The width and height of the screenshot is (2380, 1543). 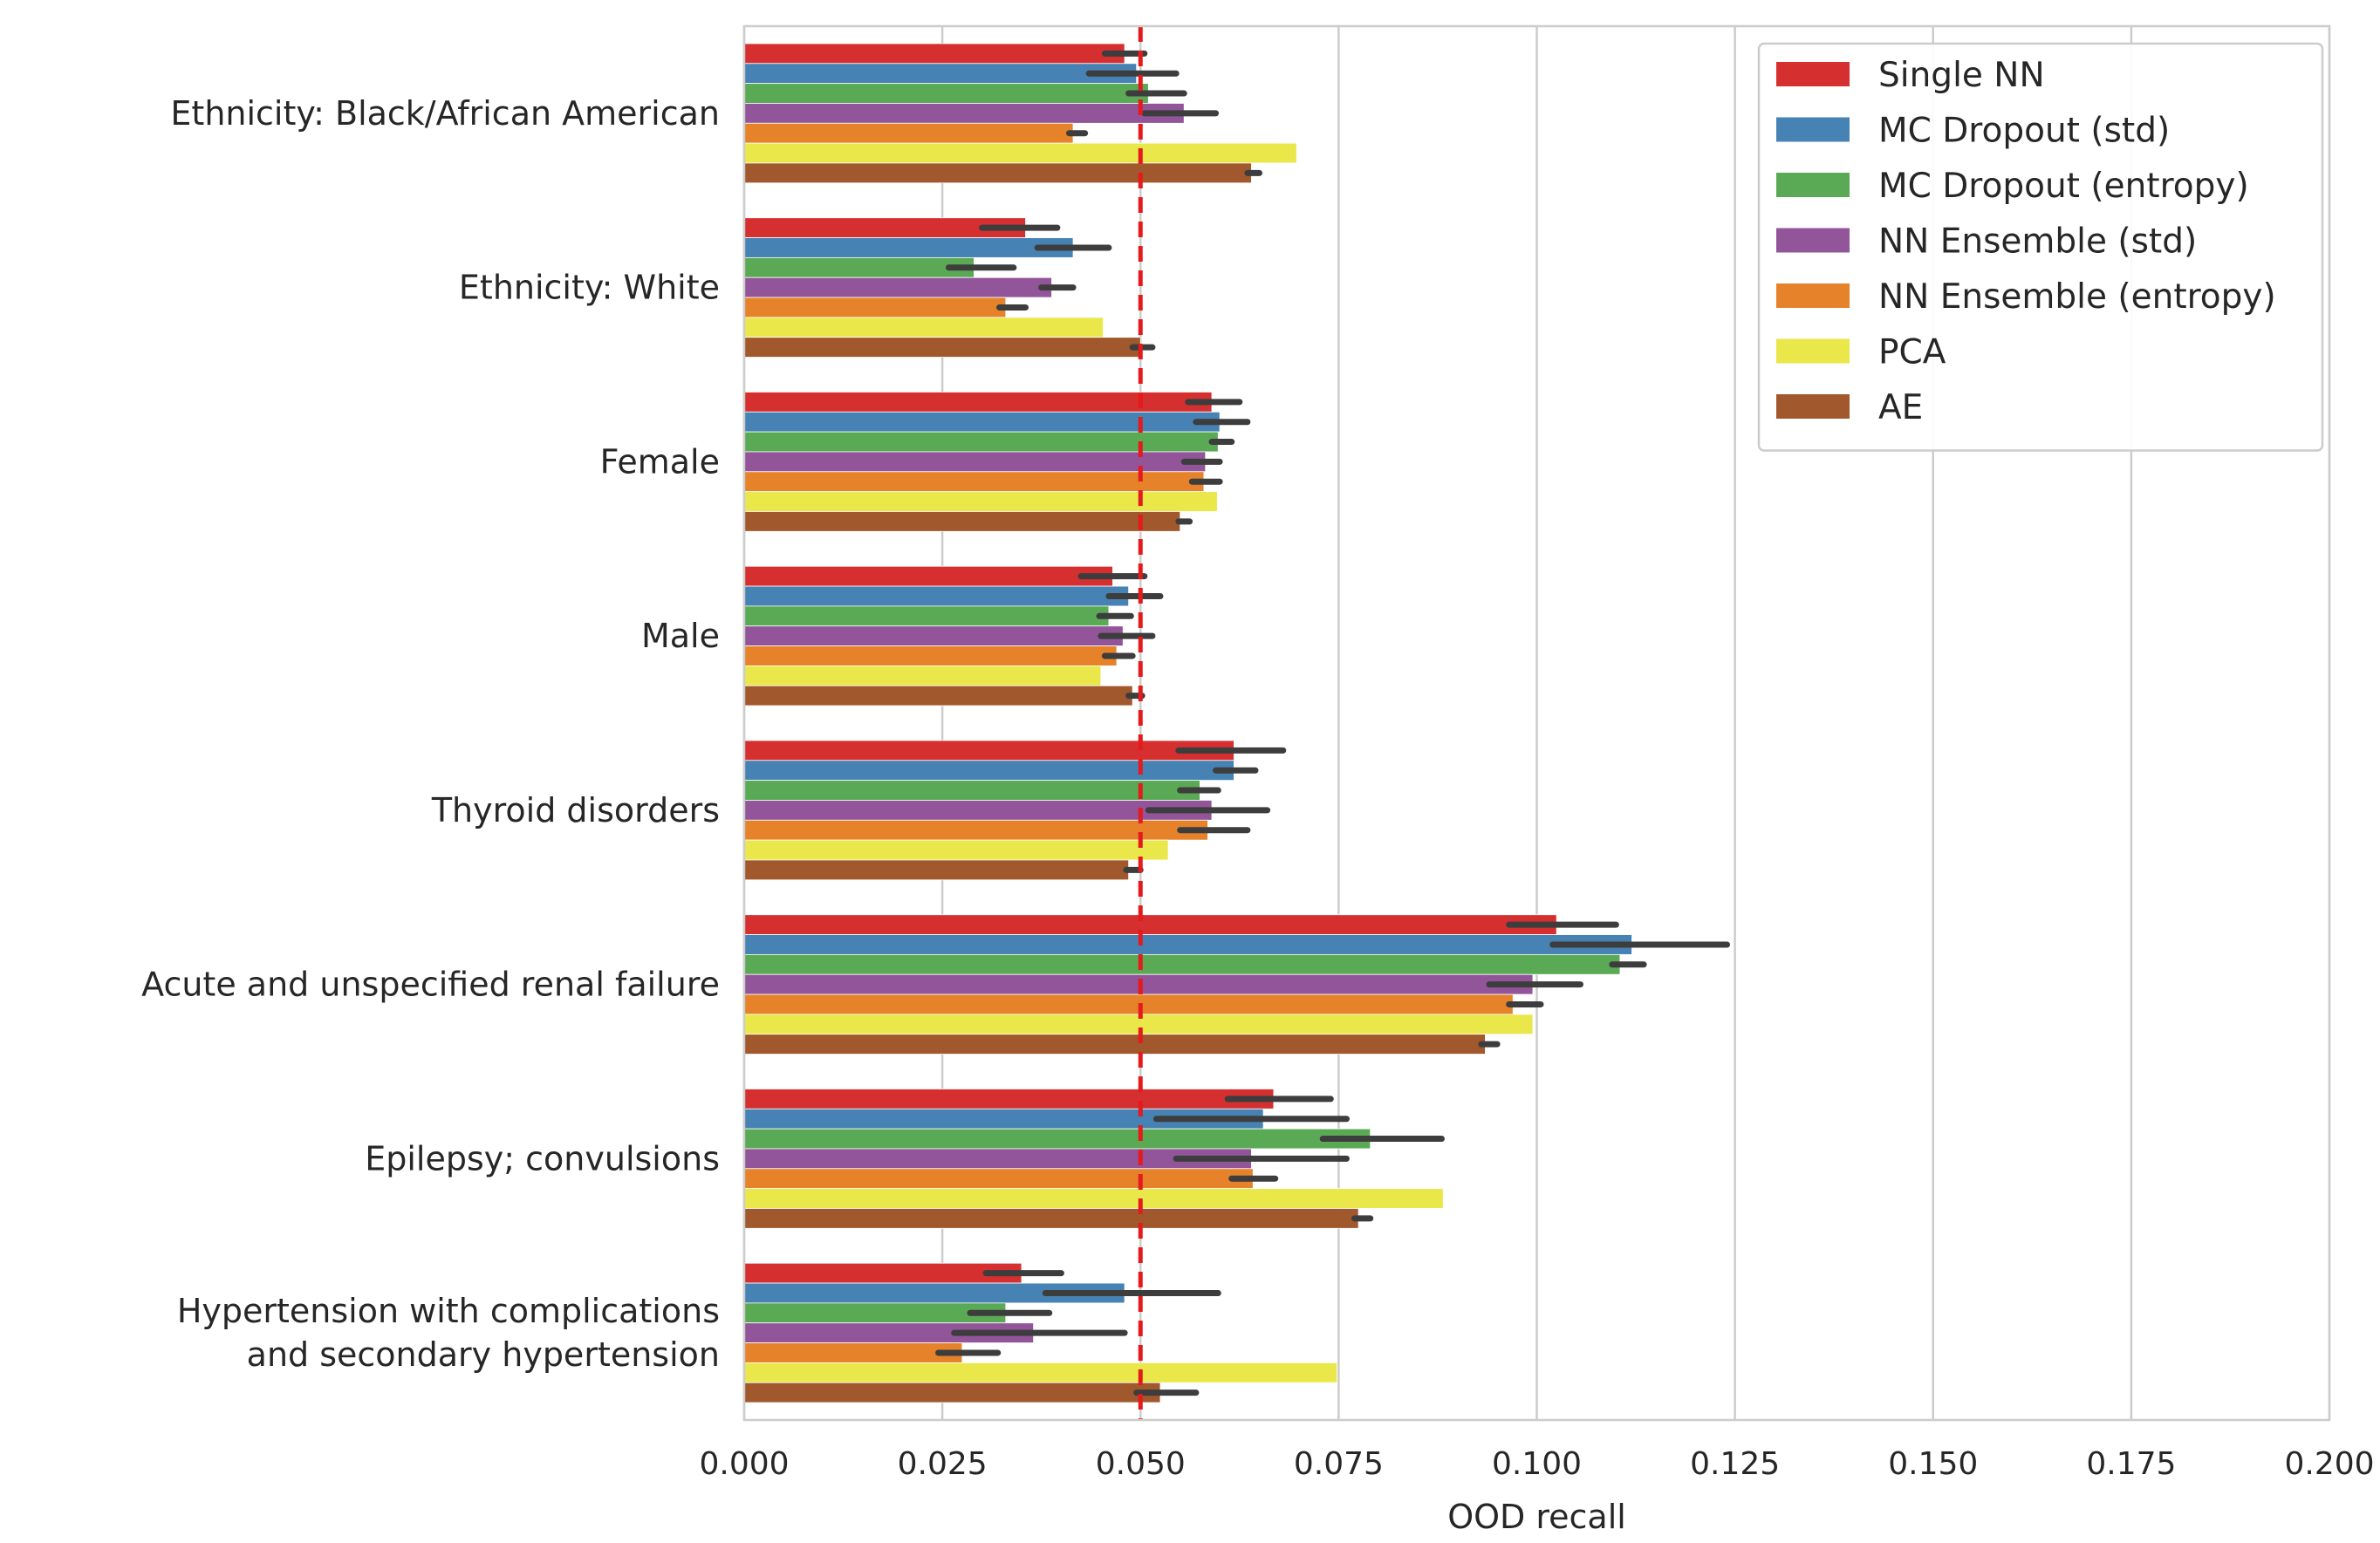 What do you see at coordinates (575, 810) in the screenshot?
I see `category-label: Thyroid disorders` at bounding box center [575, 810].